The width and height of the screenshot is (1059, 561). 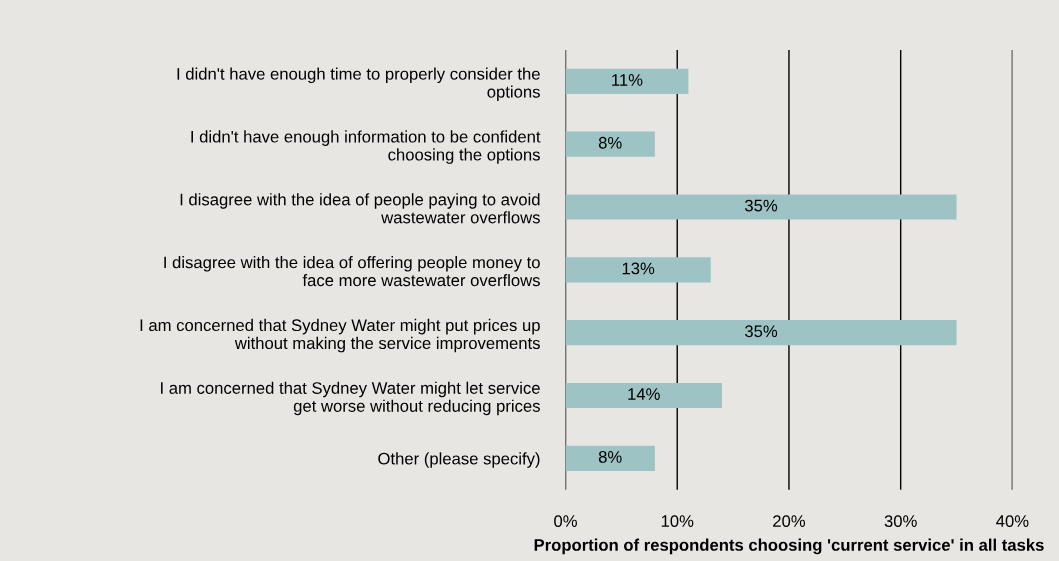 I want to click on x-tick-label: 0%, so click(x=565, y=521).